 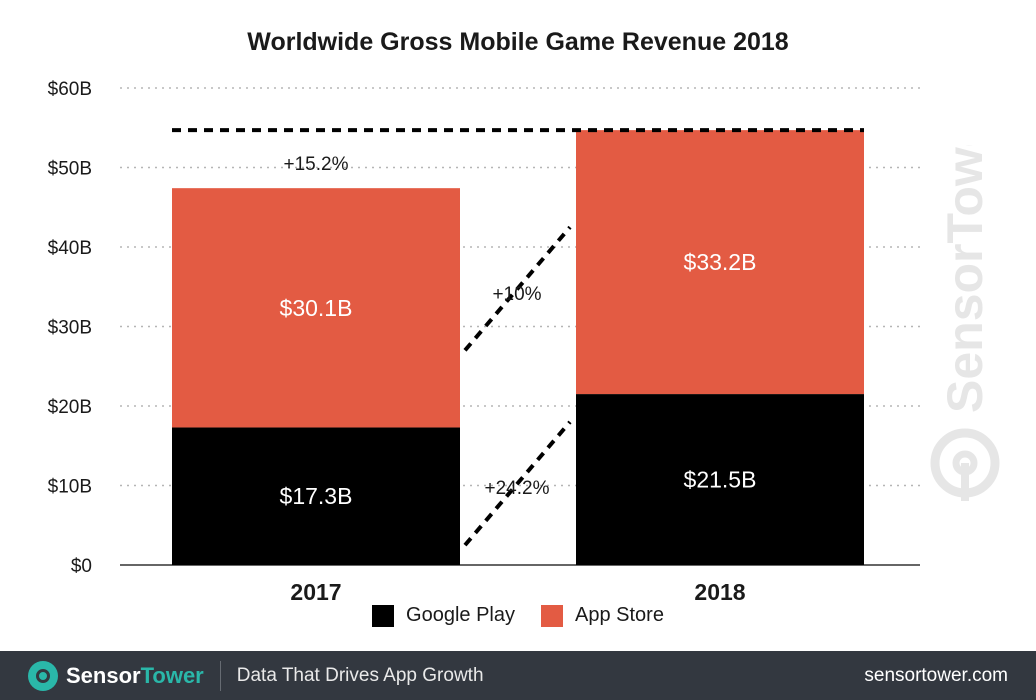 What do you see at coordinates (965, 279) in the screenshot?
I see `watermark-text: SensorTower` at bounding box center [965, 279].